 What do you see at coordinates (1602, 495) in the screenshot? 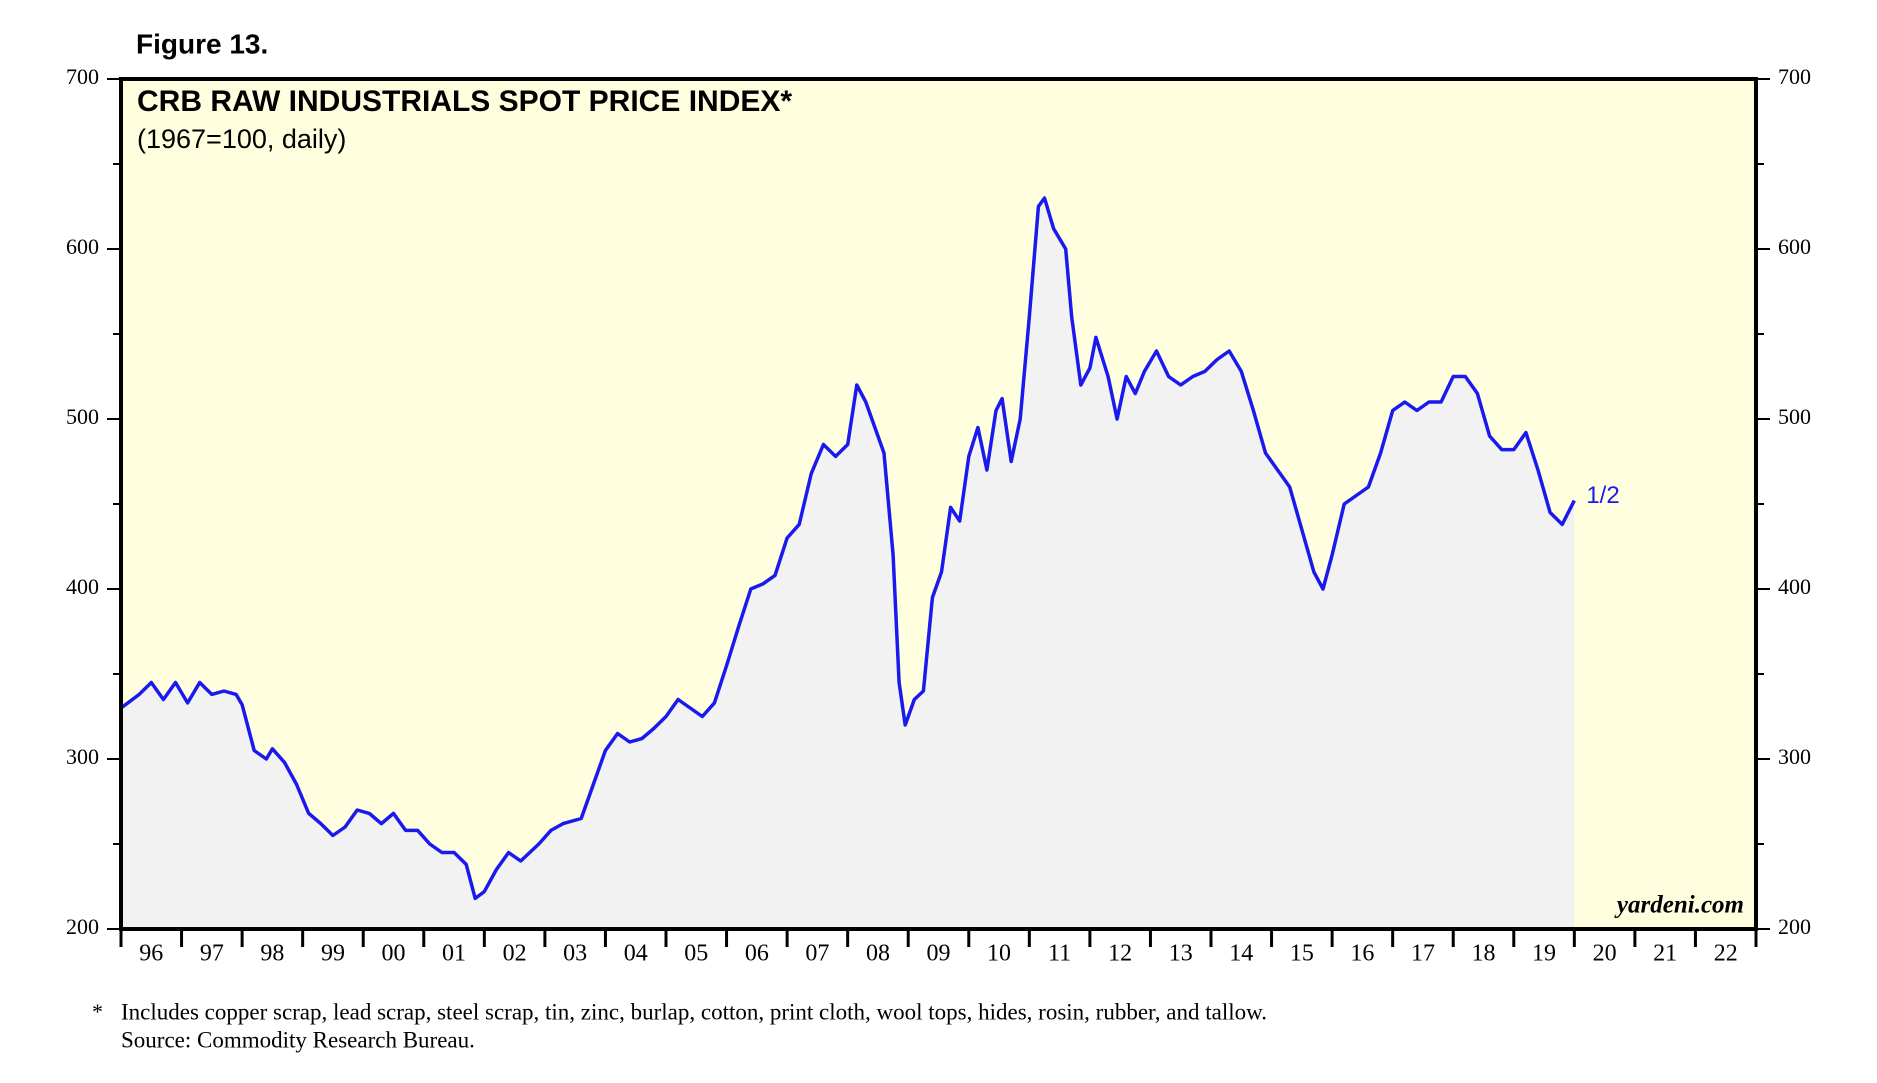
I see `end-label: 1/2` at bounding box center [1602, 495].